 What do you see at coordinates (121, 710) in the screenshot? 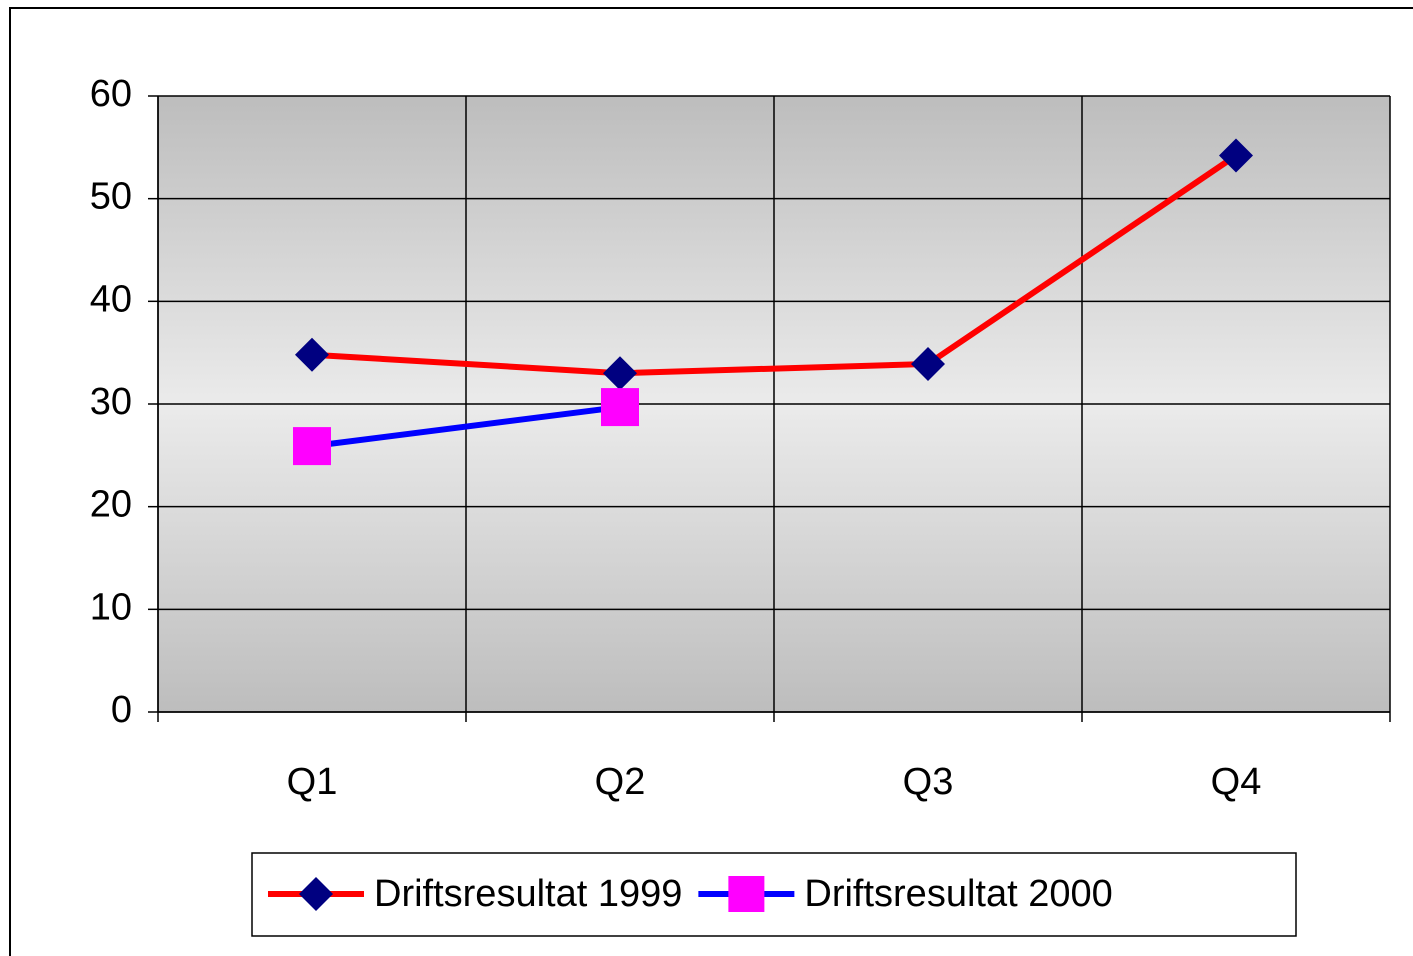
I see `y-tick-label: 0` at bounding box center [121, 710].